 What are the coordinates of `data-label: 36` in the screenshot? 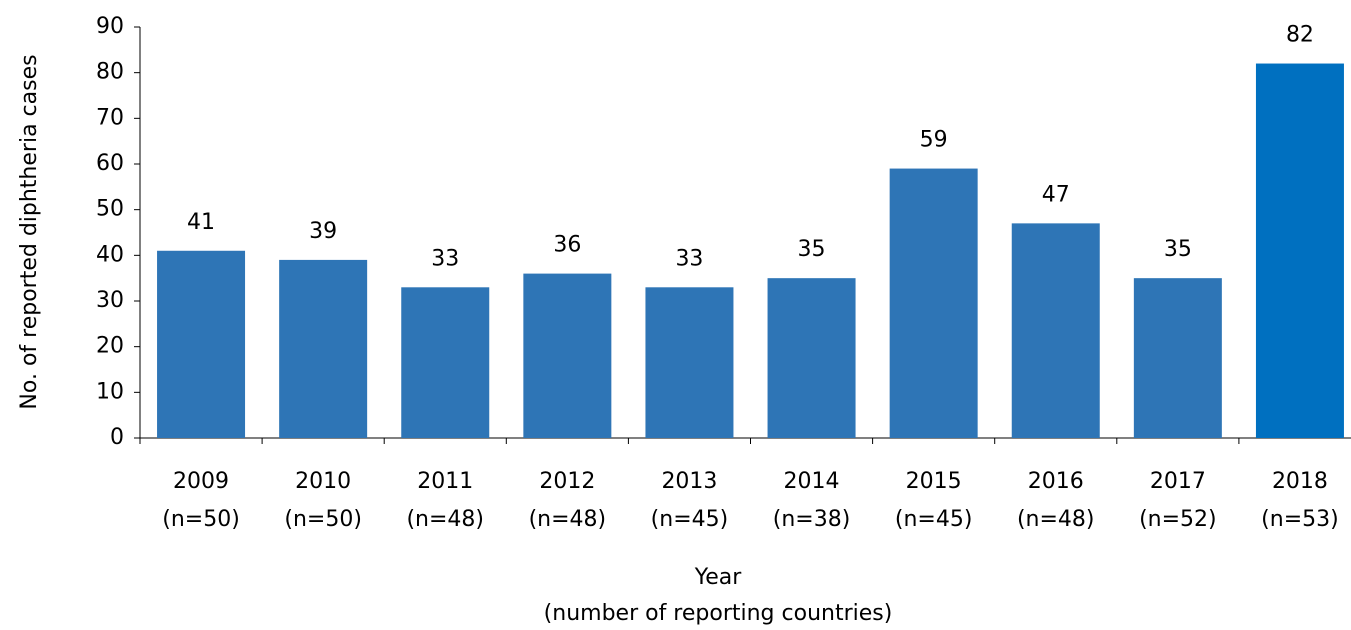 It's located at (567, 245).